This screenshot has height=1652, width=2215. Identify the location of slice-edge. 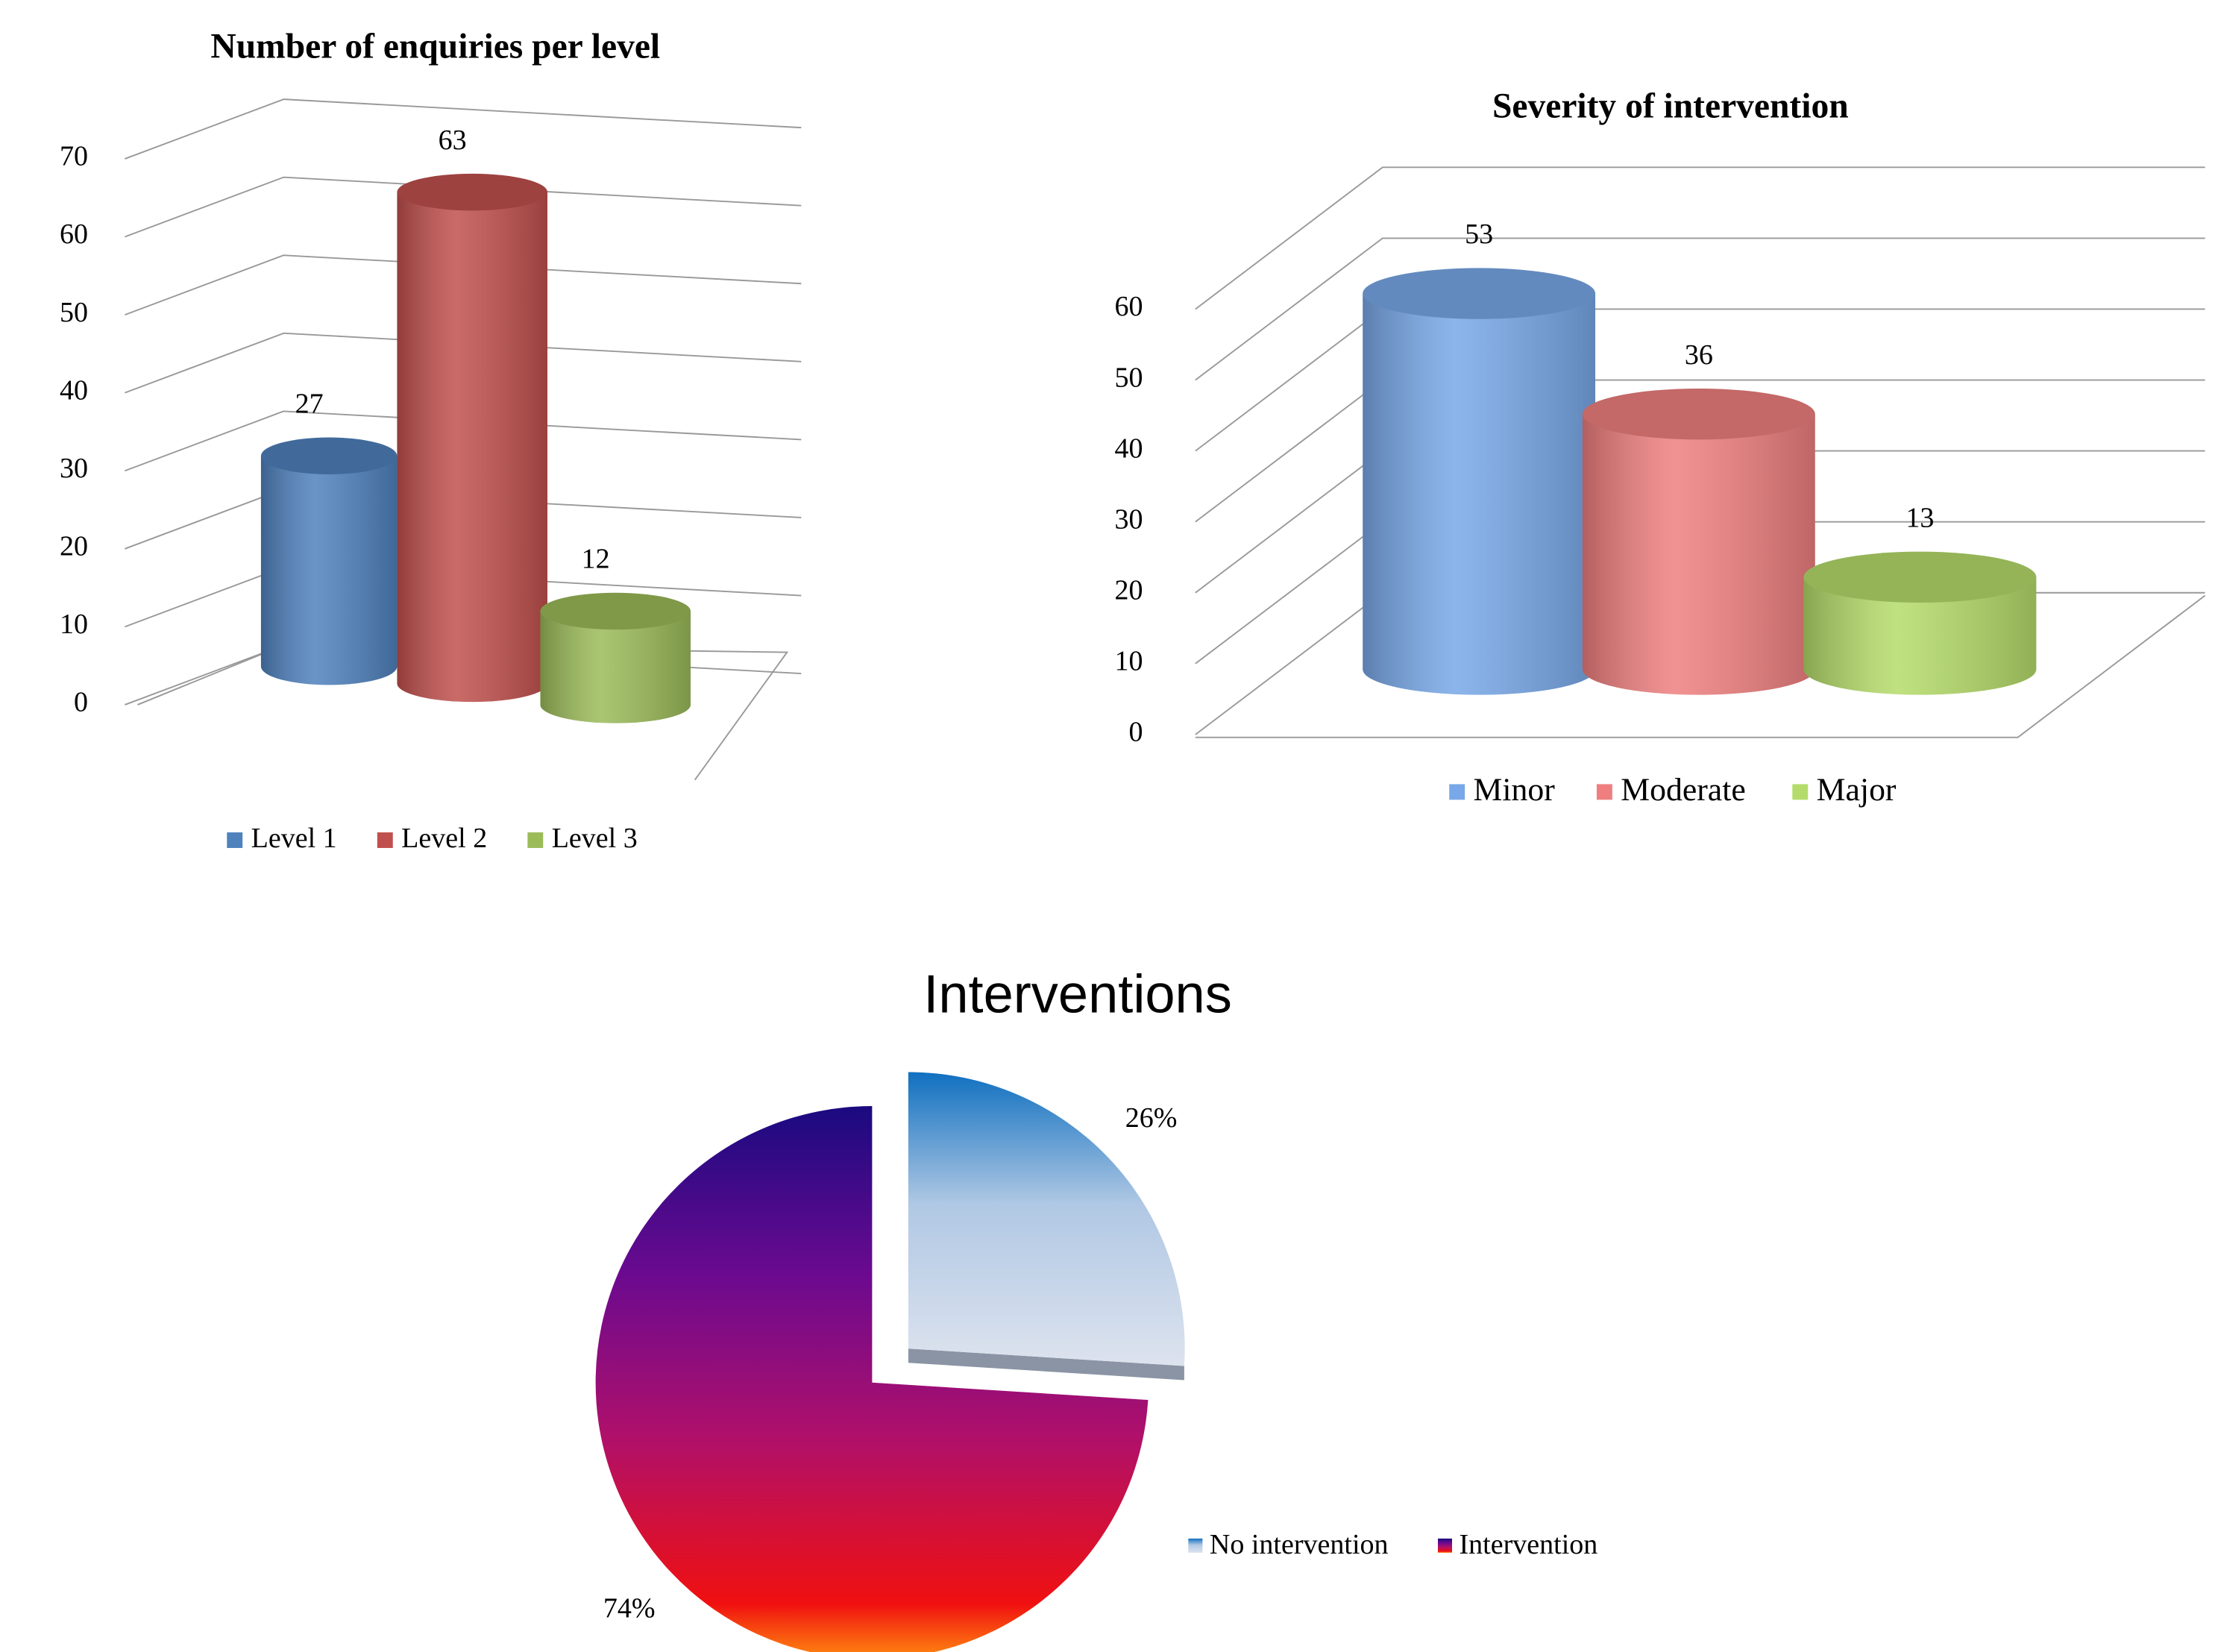
(1046, 1364).